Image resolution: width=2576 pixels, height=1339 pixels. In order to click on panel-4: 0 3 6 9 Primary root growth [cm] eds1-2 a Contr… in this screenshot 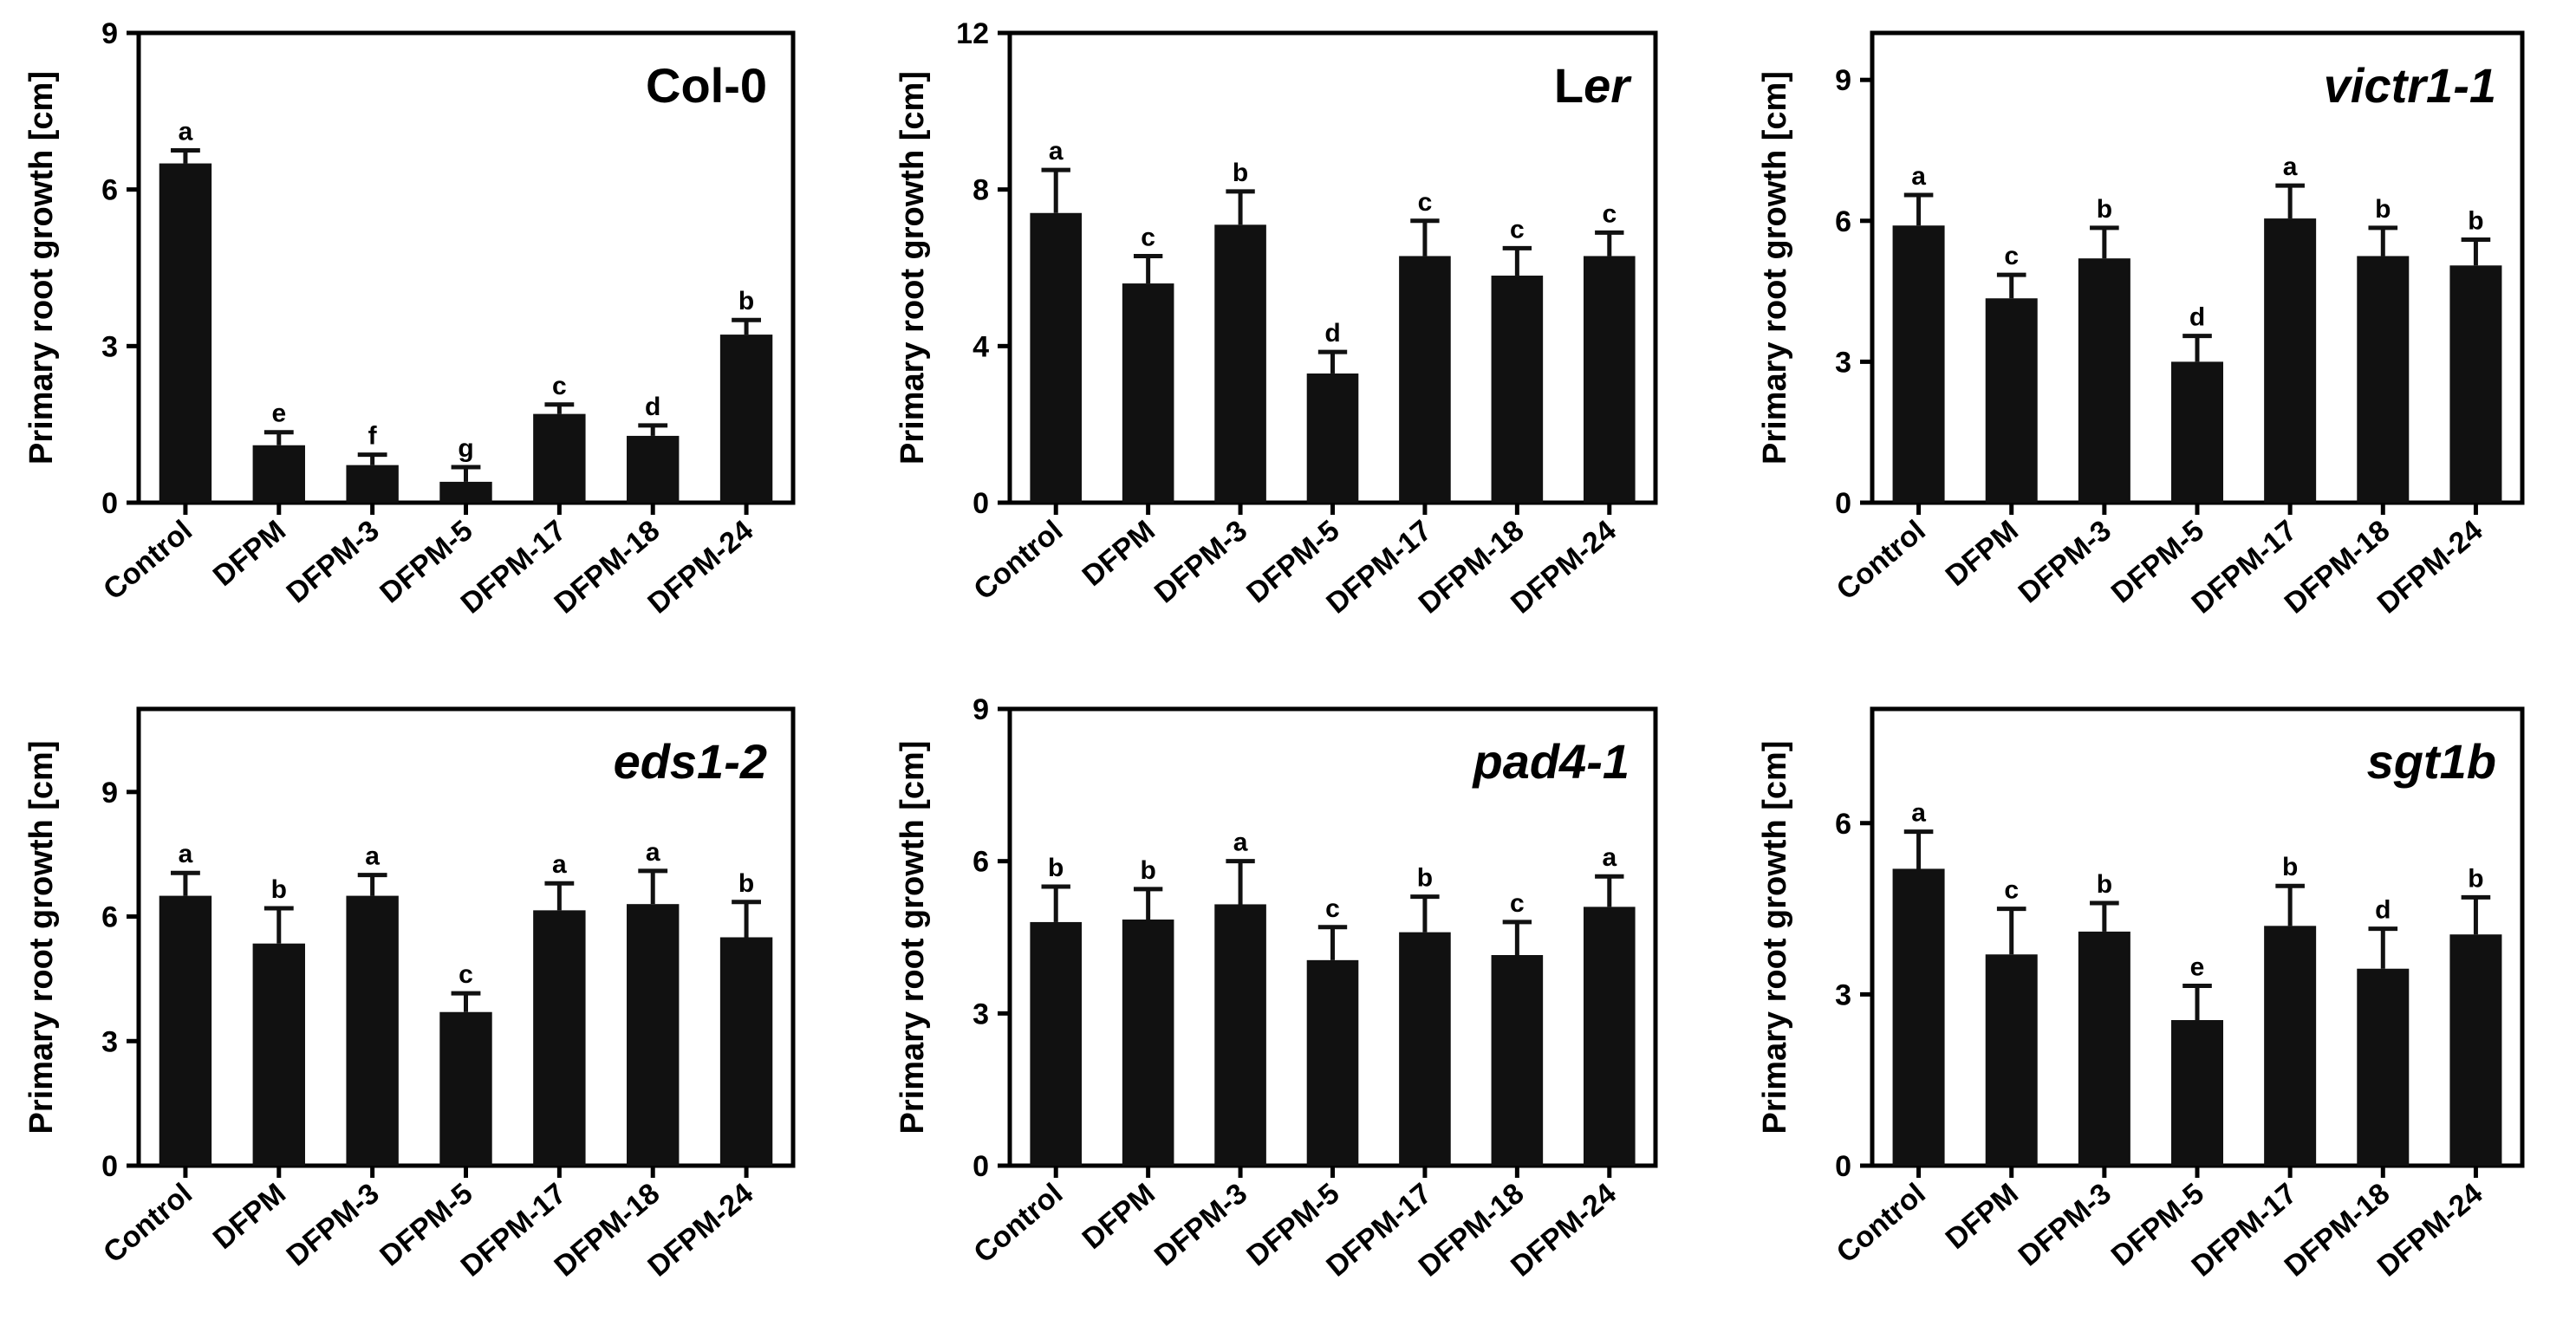, I will do `click(409, 995)`.